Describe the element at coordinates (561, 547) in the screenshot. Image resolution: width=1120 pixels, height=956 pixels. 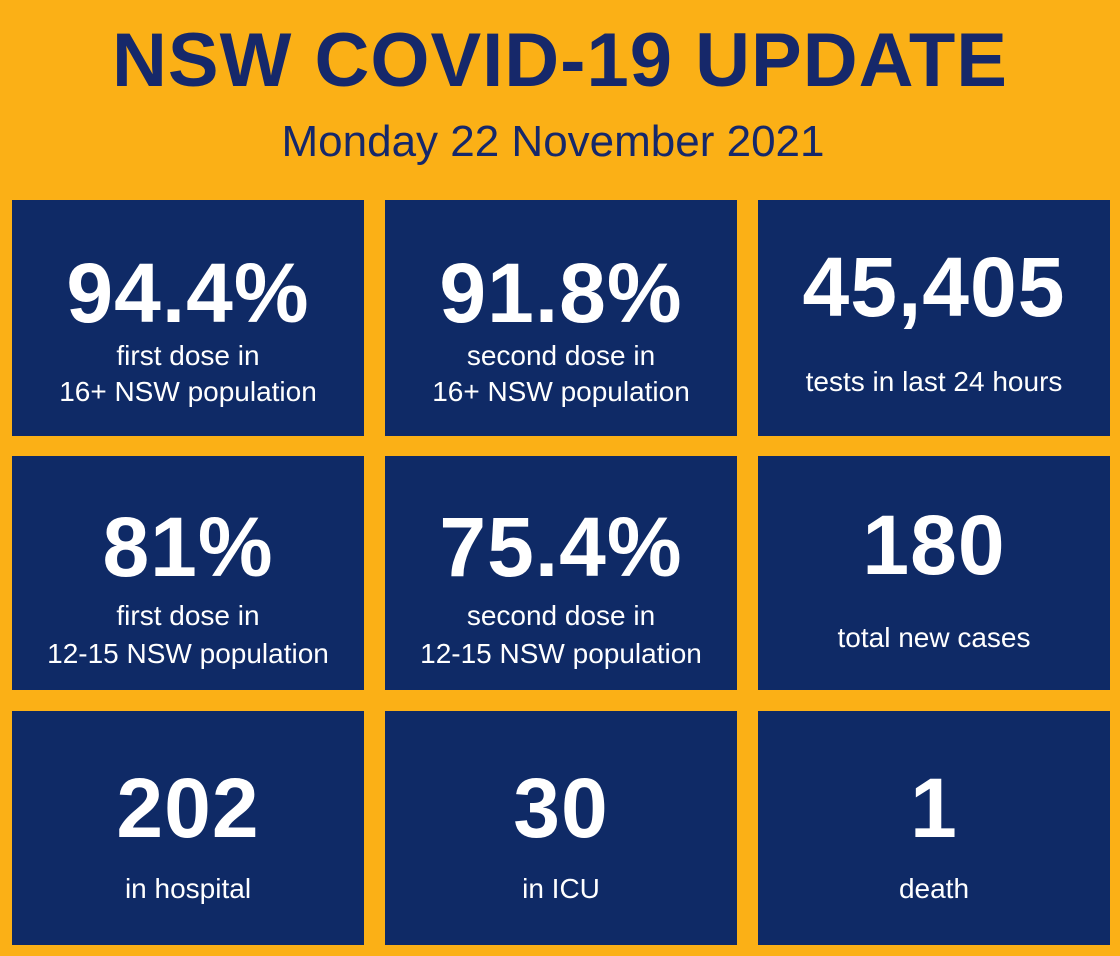
I see `stat-value: 75.4%` at that location.